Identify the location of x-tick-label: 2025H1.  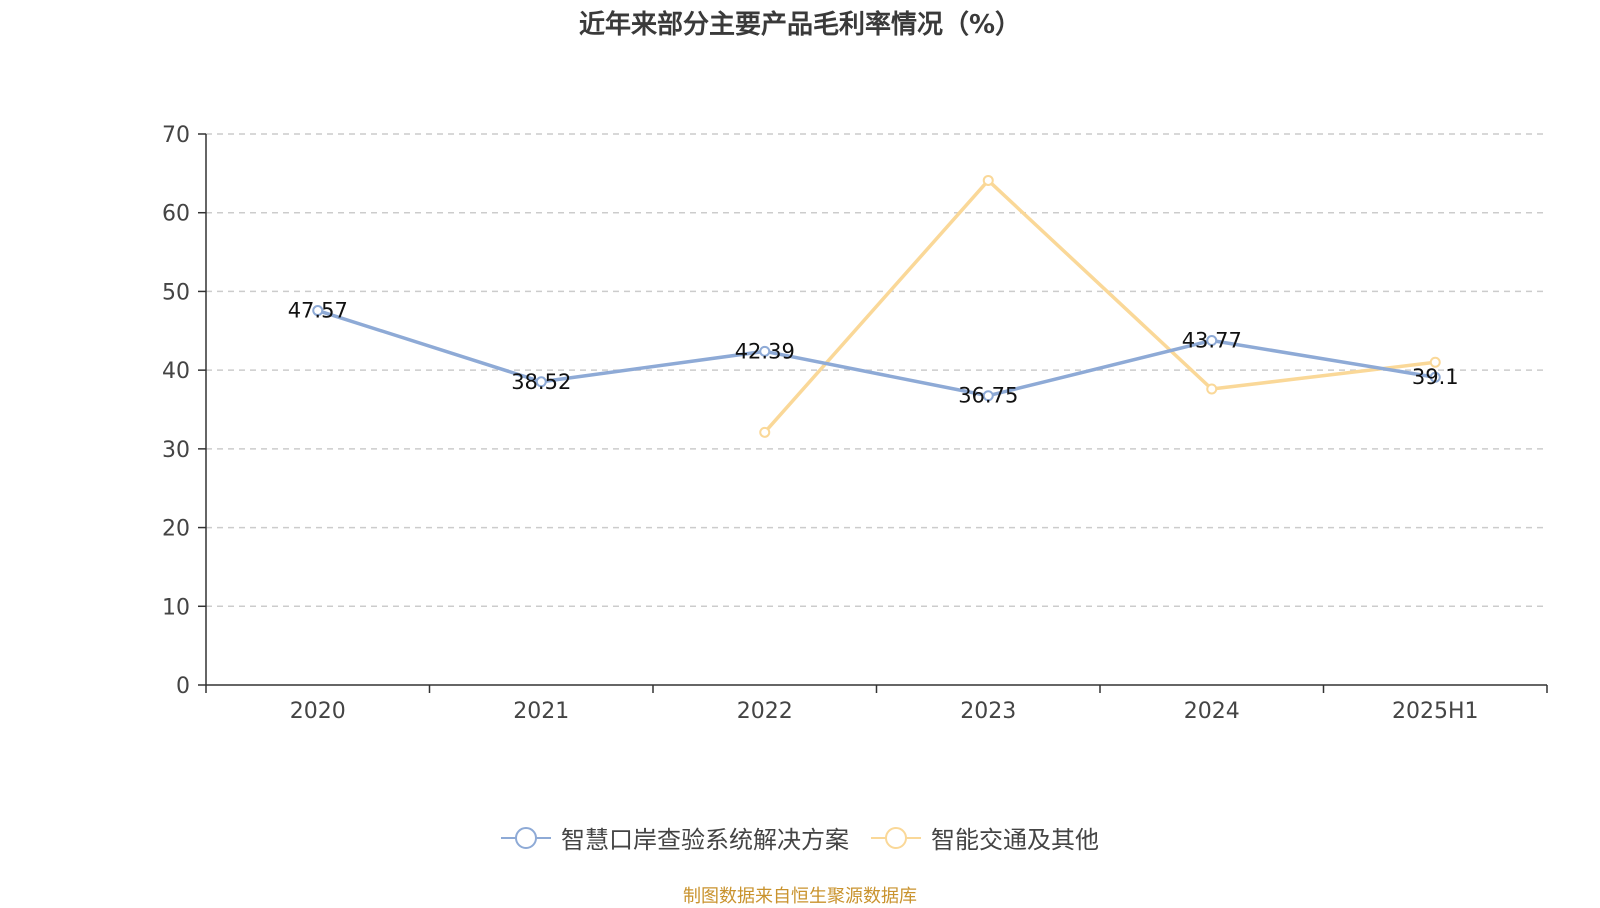
(1435, 711).